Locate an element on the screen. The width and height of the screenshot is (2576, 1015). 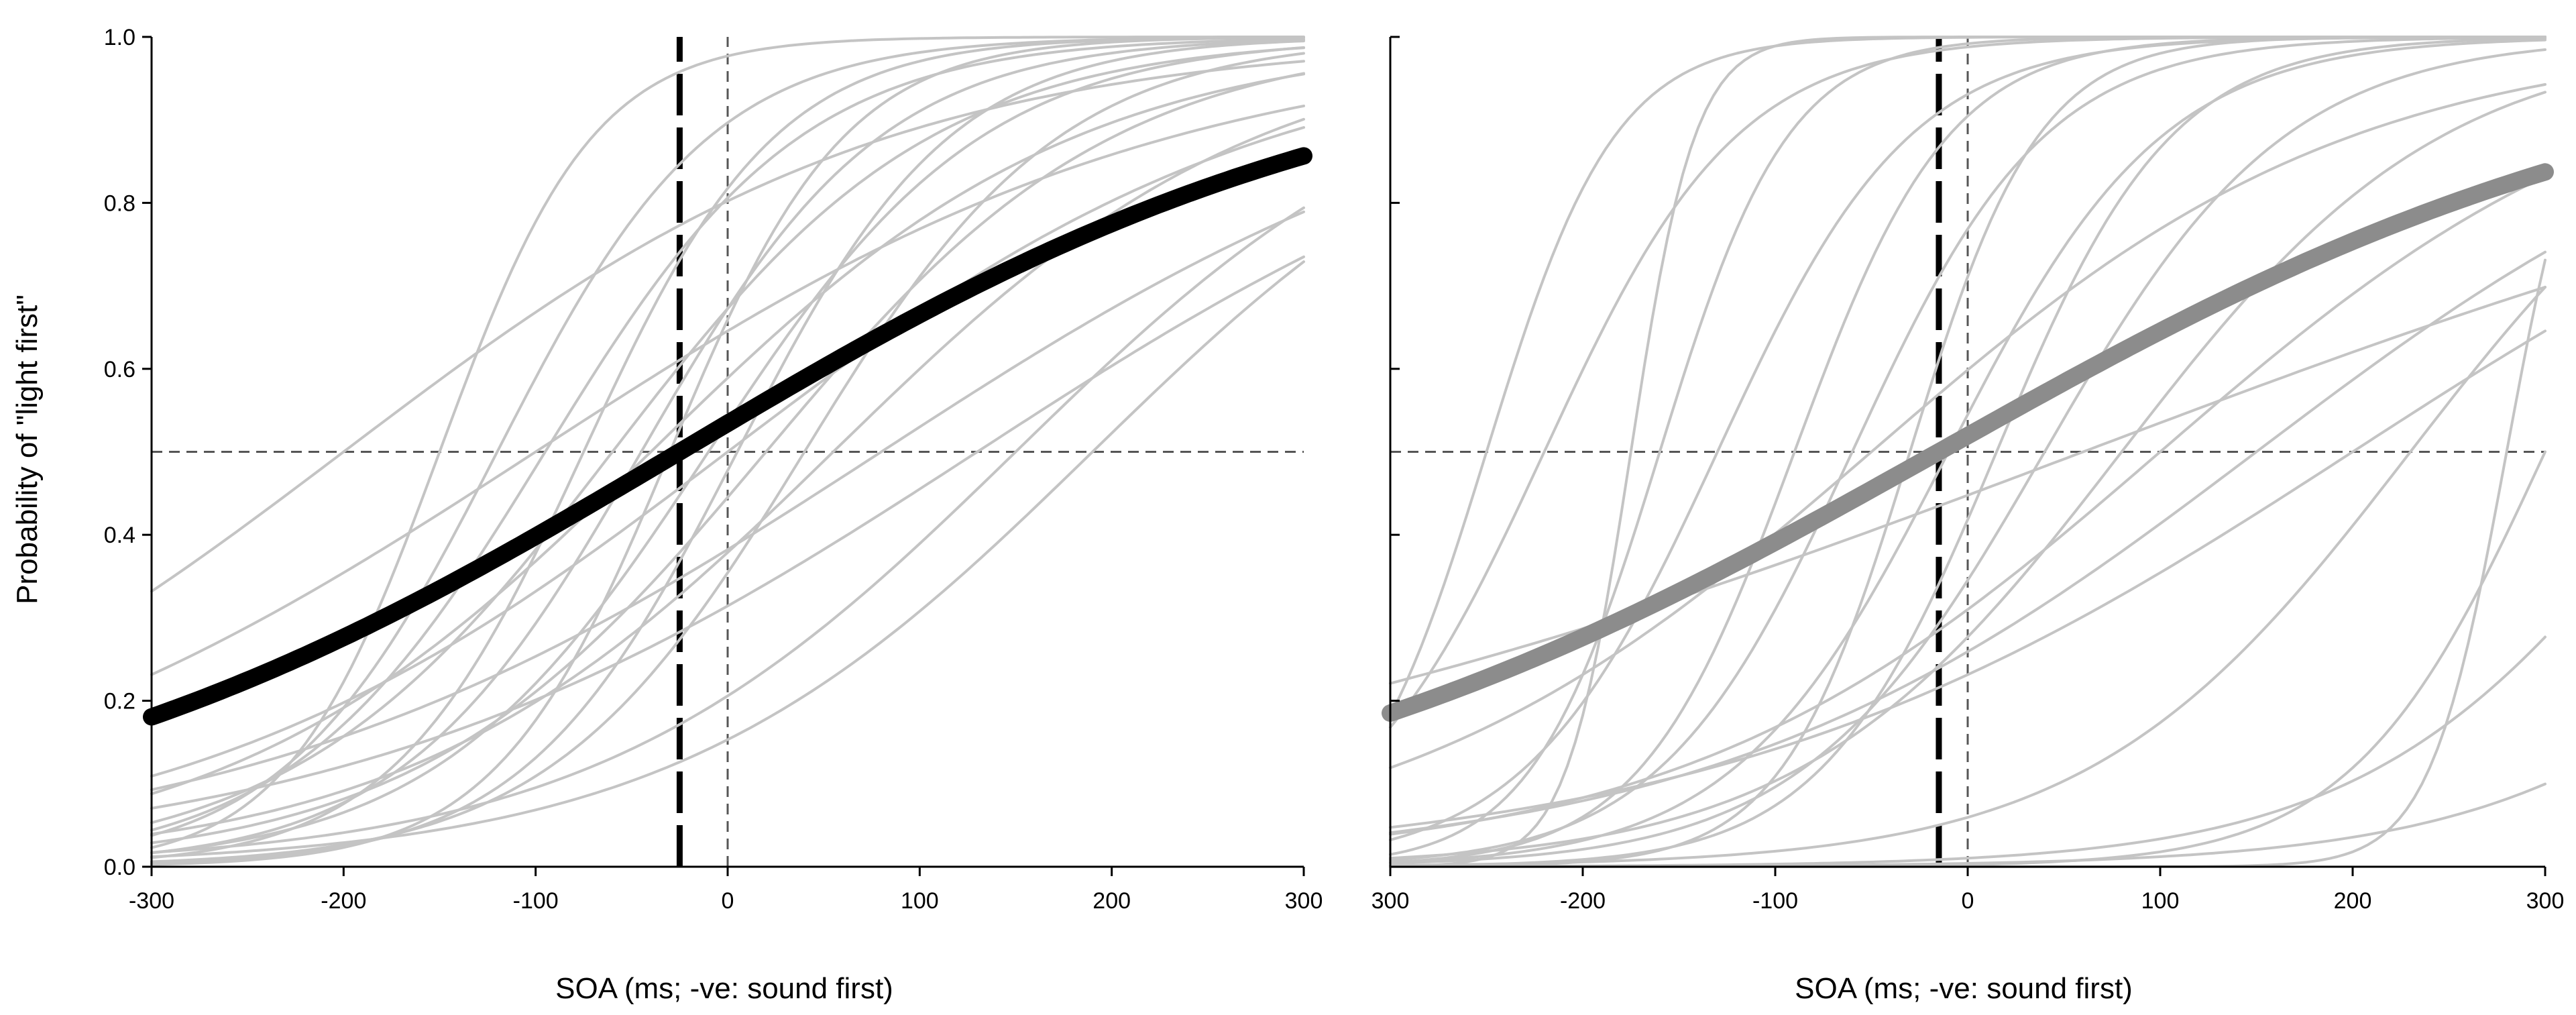
left-x-tick-label: 0 is located at coordinates (728, 901).